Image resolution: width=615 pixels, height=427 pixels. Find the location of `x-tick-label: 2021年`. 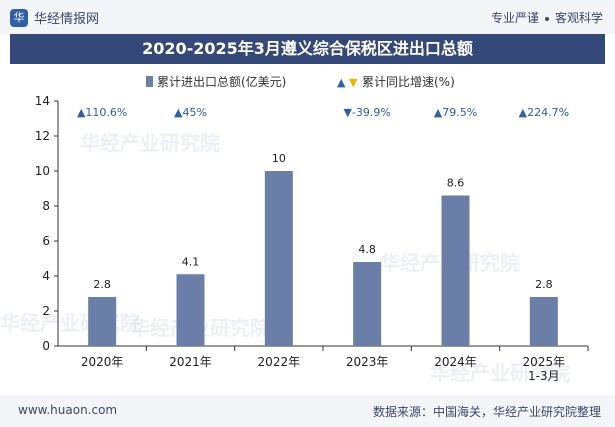

x-tick-label: 2021年 is located at coordinates (190, 362).